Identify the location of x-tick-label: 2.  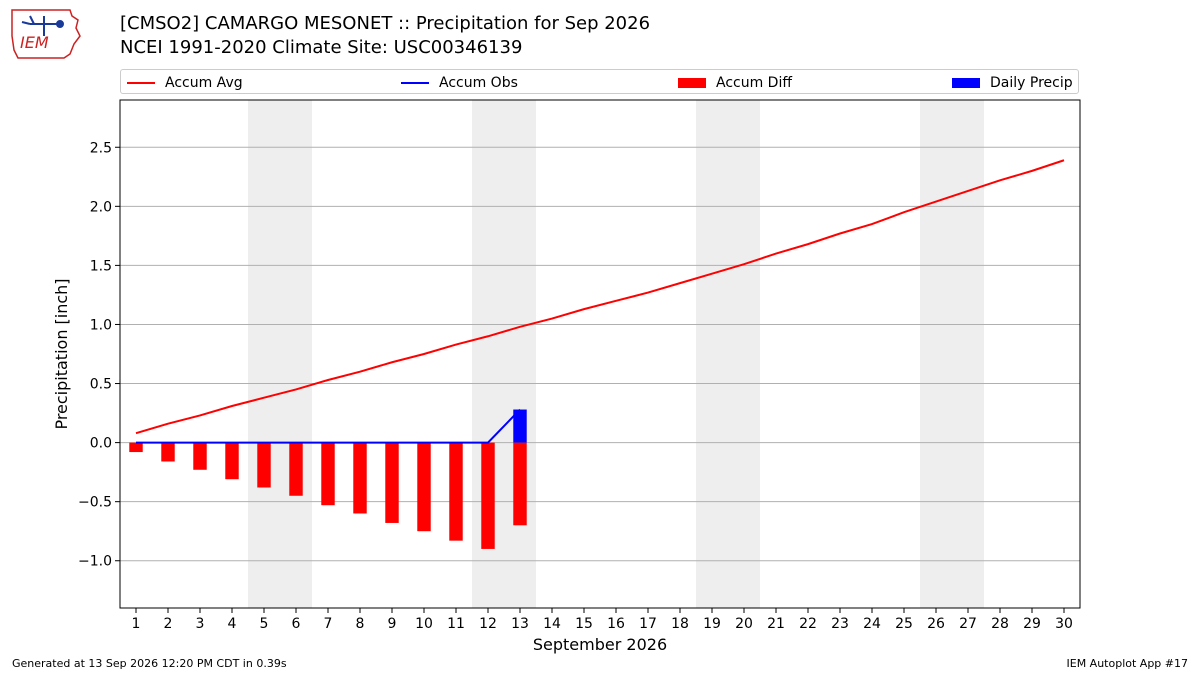
(168, 624).